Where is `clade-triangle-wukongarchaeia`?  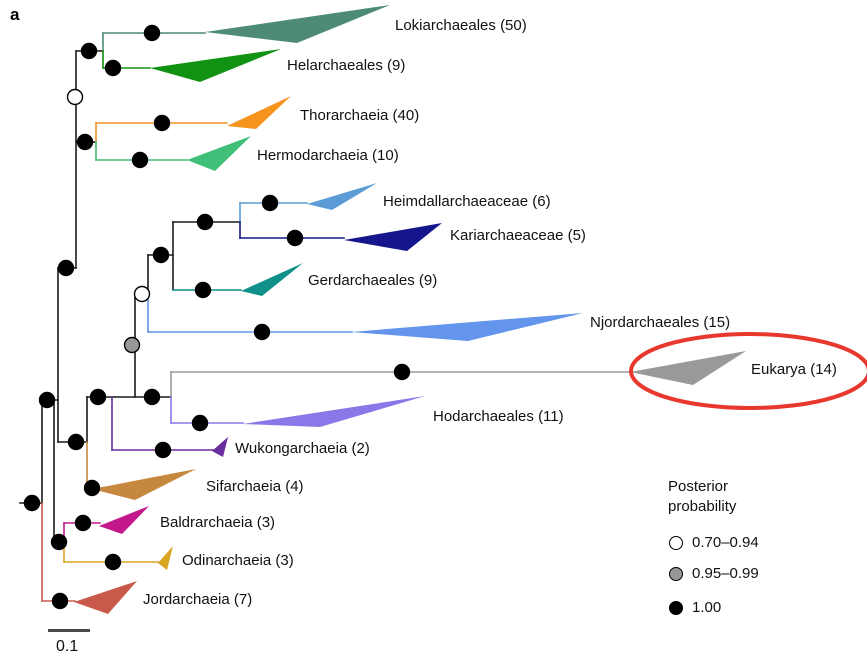
clade-triangle-wukongarchaeia is located at coordinates (220, 447).